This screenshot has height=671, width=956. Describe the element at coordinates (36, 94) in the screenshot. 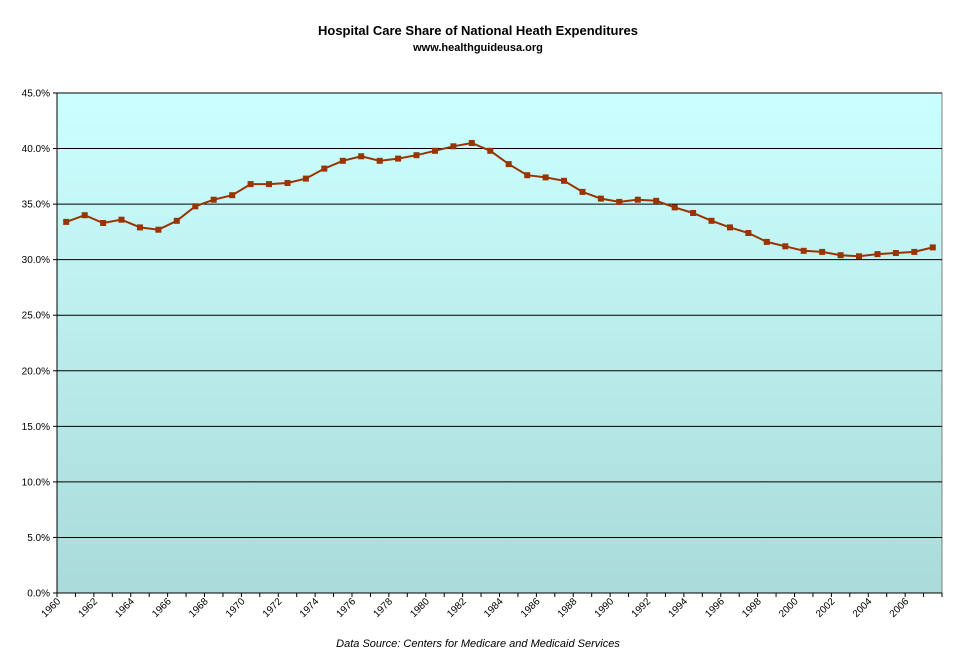

I see `y-tick-label: 45.0%` at that location.